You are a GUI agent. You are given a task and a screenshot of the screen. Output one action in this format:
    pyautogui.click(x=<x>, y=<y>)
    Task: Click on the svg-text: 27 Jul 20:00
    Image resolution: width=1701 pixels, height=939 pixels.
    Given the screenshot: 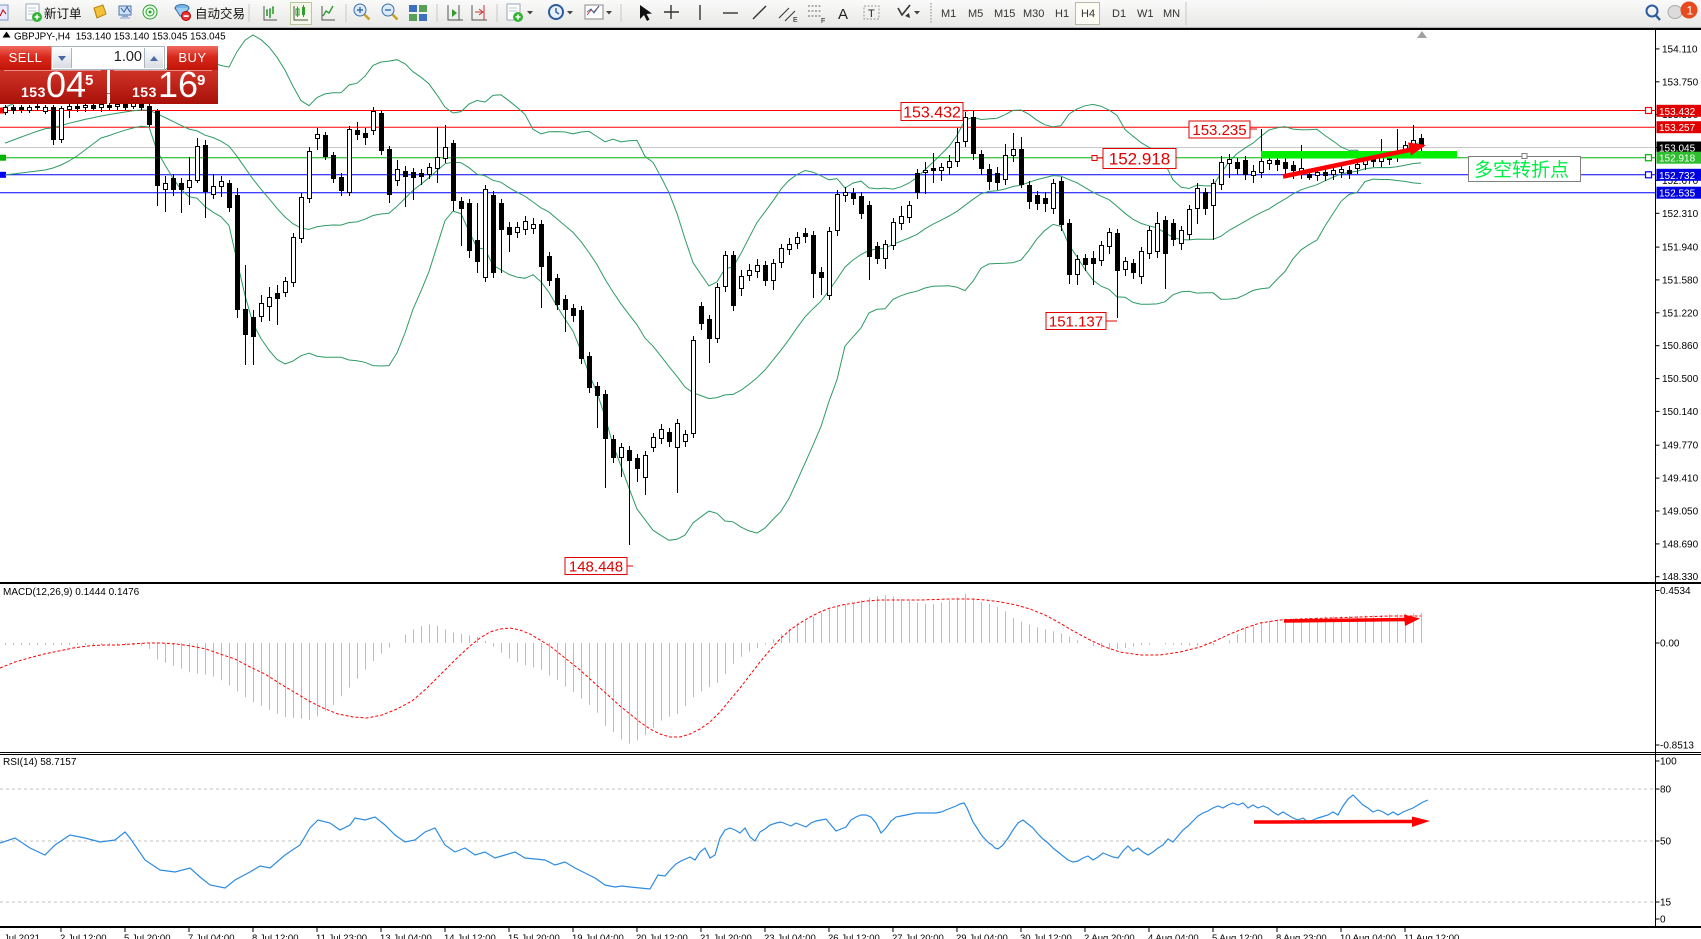 What is the action you would take?
    pyautogui.click(x=918, y=936)
    